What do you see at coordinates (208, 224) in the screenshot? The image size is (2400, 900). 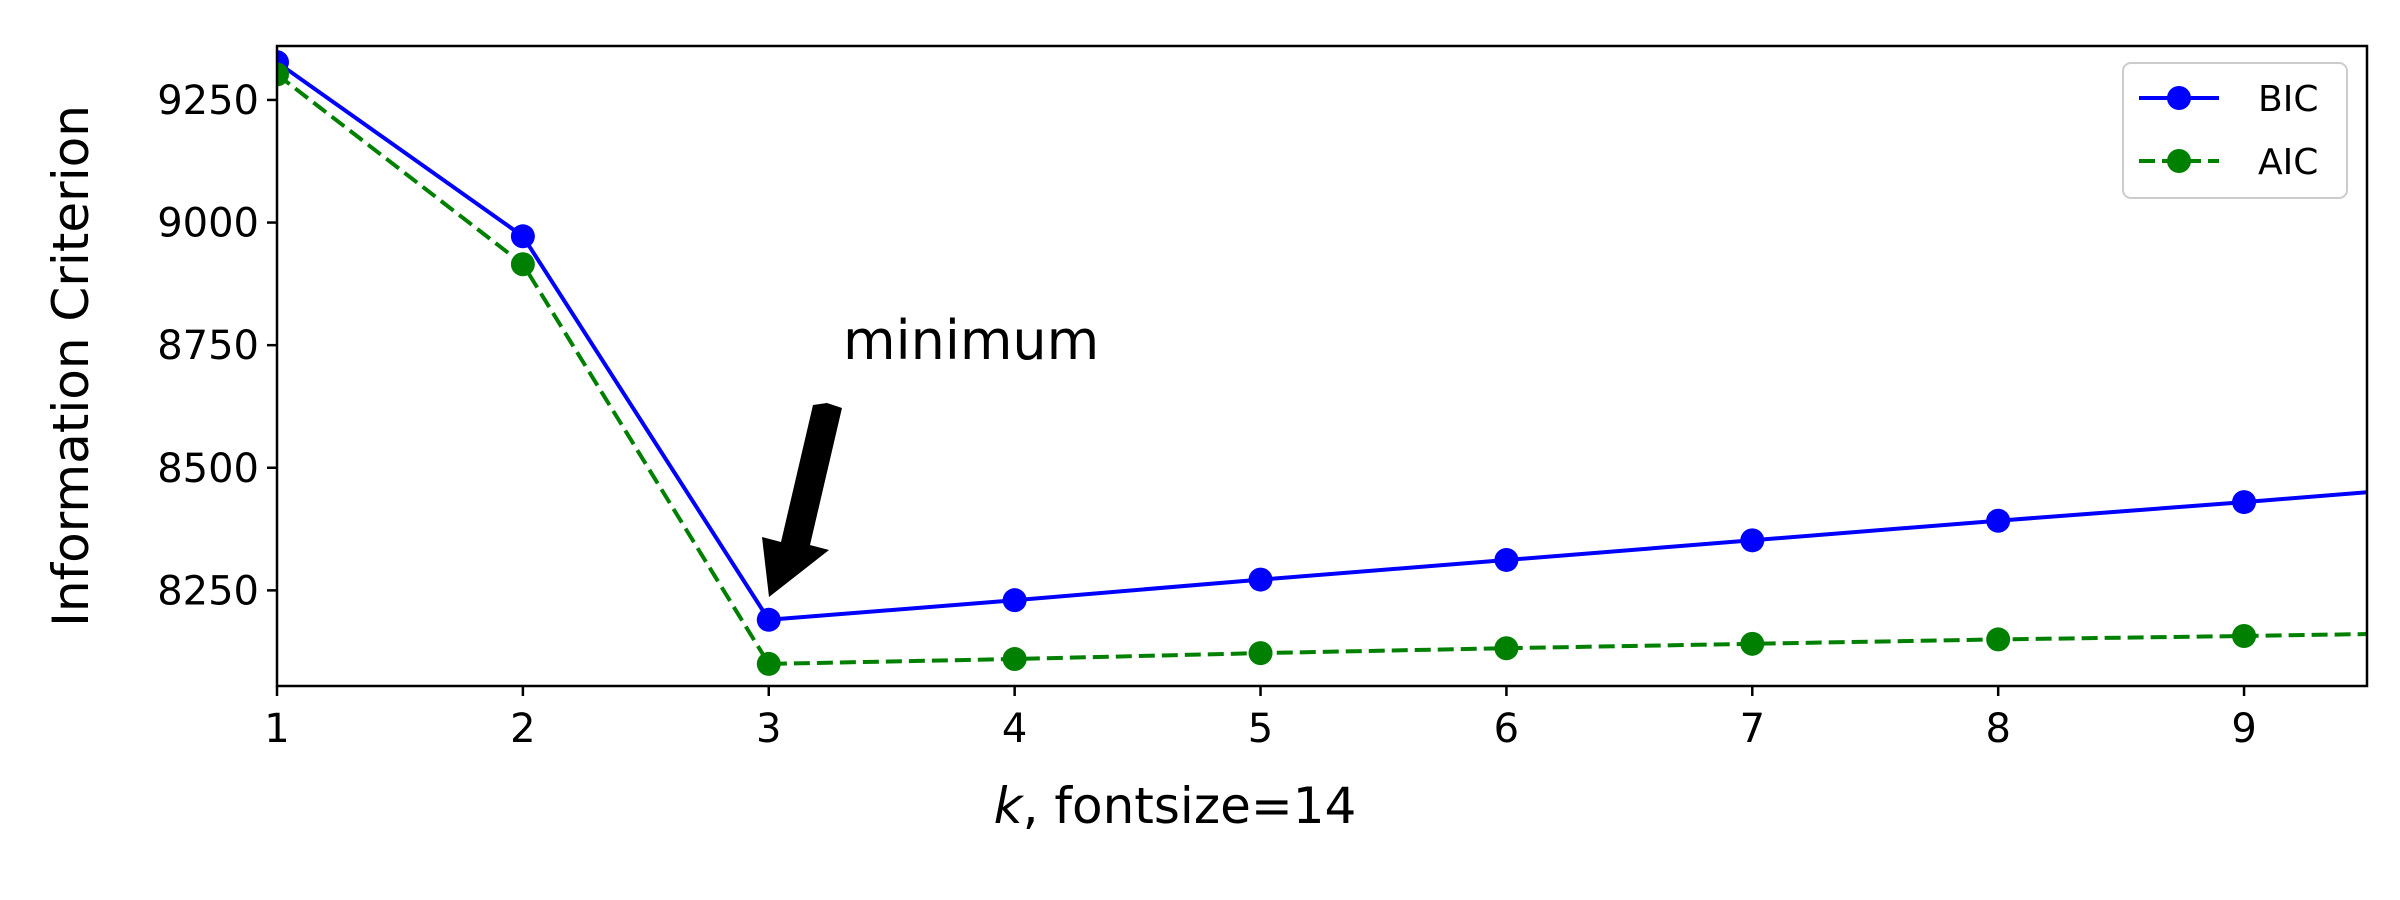 I see `y-tick-label: 9000` at bounding box center [208, 224].